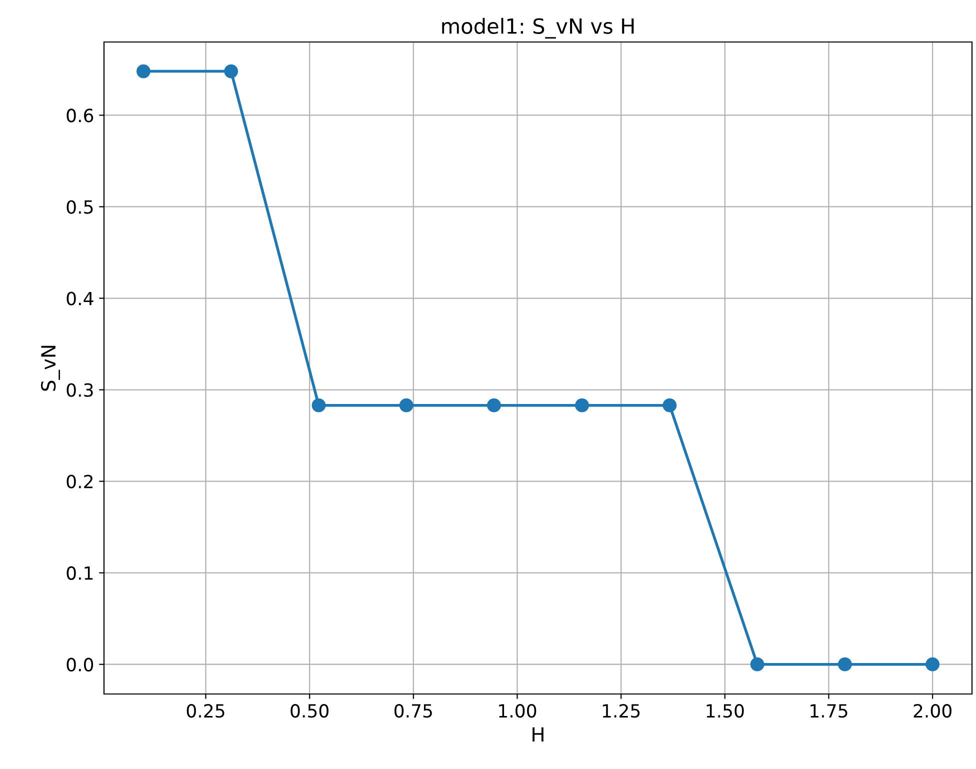 This screenshot has width=976, height=769. Describe the element at coordinates (79, 390) in the screenshot. I see `y-tick-label: 0.3` at that location.